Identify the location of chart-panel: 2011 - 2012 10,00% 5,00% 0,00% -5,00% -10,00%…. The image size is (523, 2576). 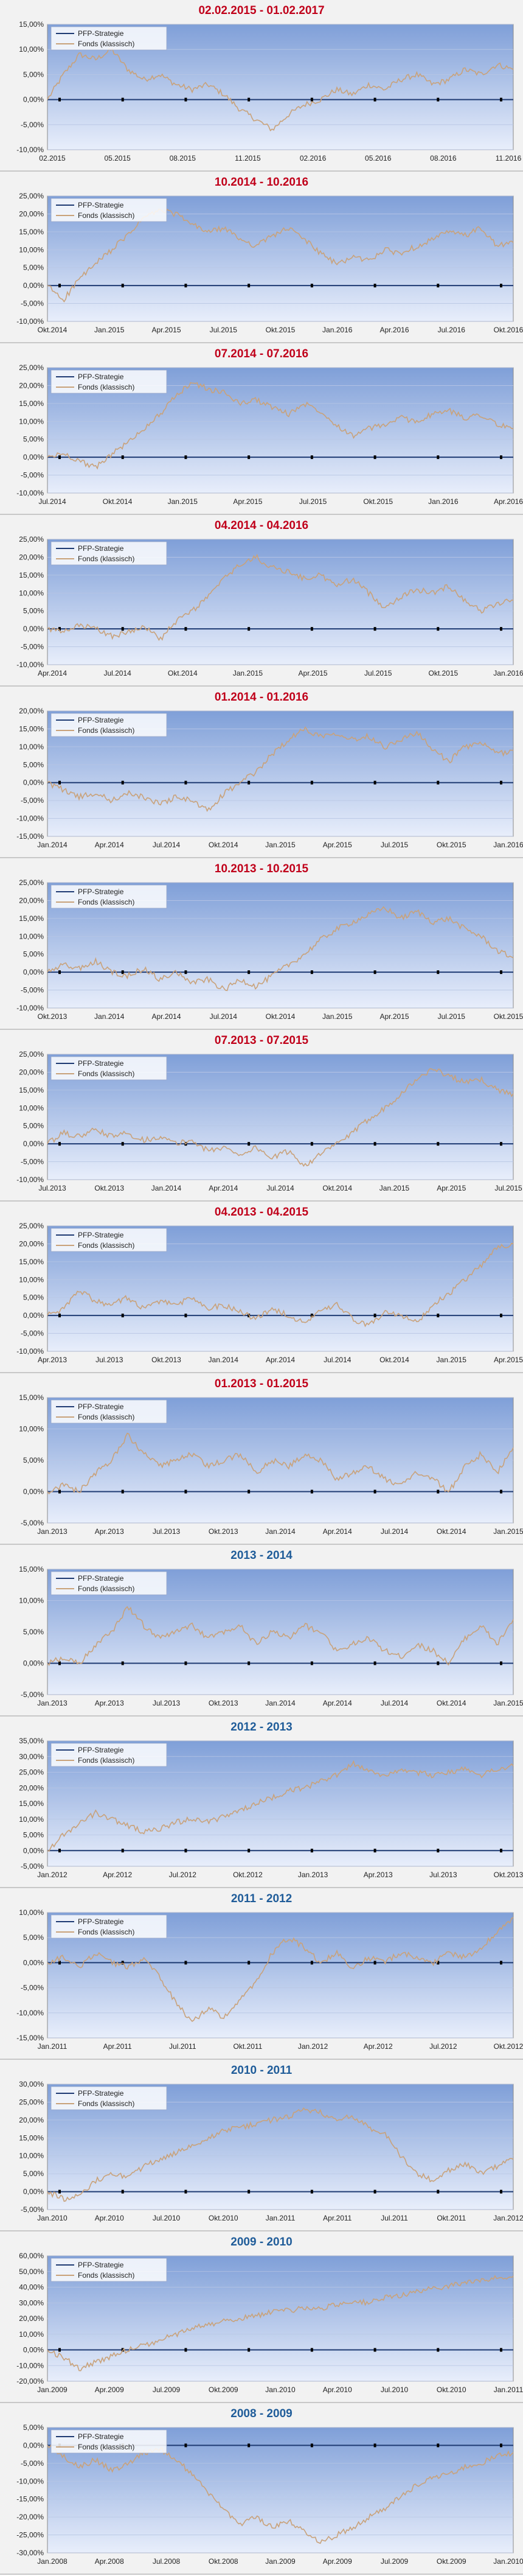
(261, 1974).